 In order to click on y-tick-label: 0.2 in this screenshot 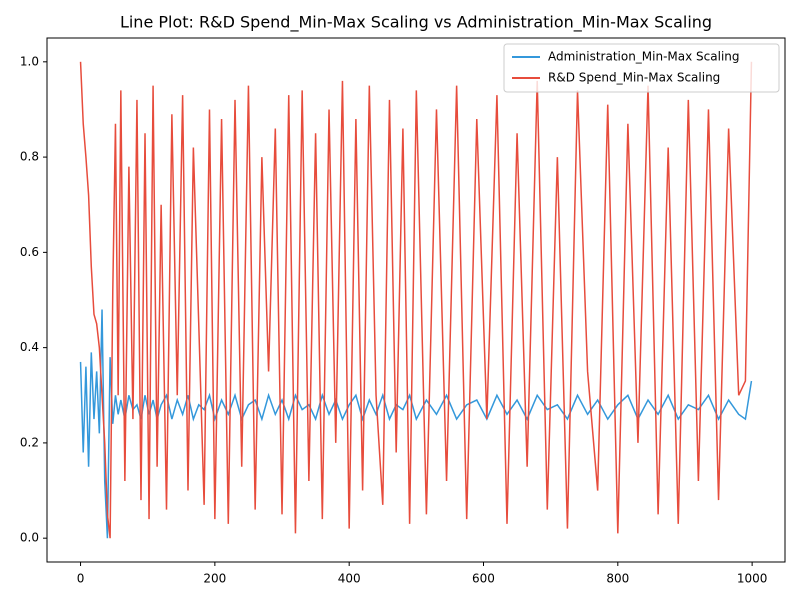, I will do `click(29, 442)`.